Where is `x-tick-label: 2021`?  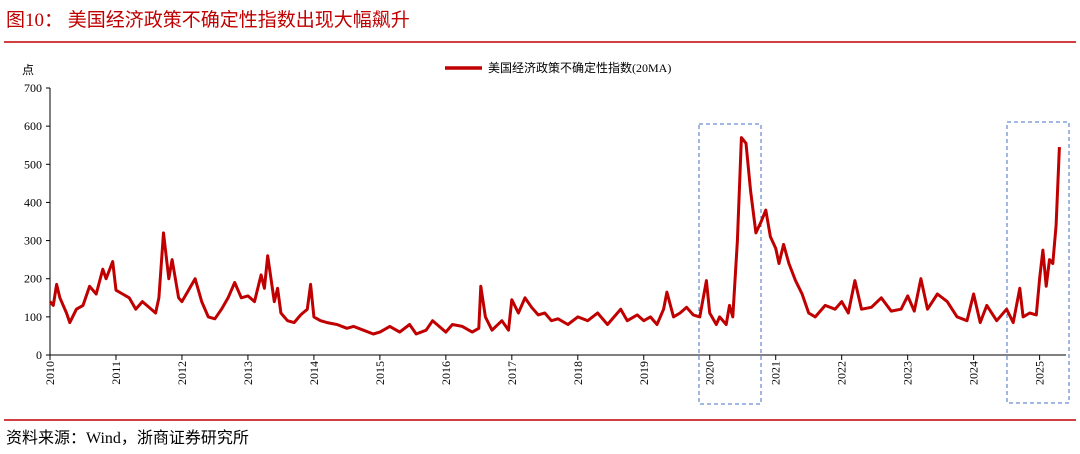
x-tick-label: 2021 is located at coordinates (776, 373).